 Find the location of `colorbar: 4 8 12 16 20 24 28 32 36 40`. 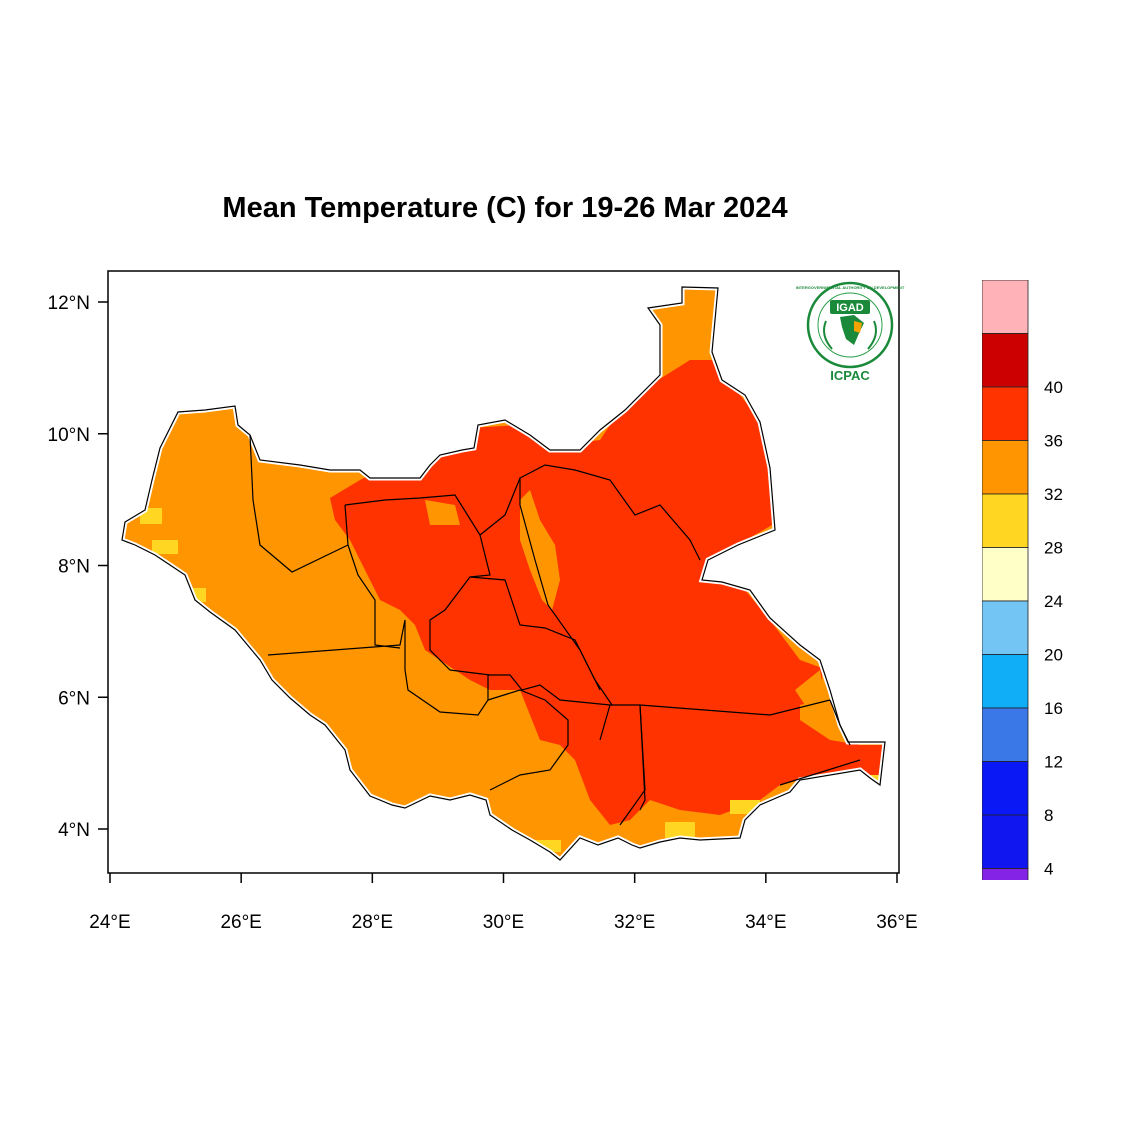

colorbar: 4 8 12 16 20 24 28 32 36 40 is located at coordinates (1022, 580).